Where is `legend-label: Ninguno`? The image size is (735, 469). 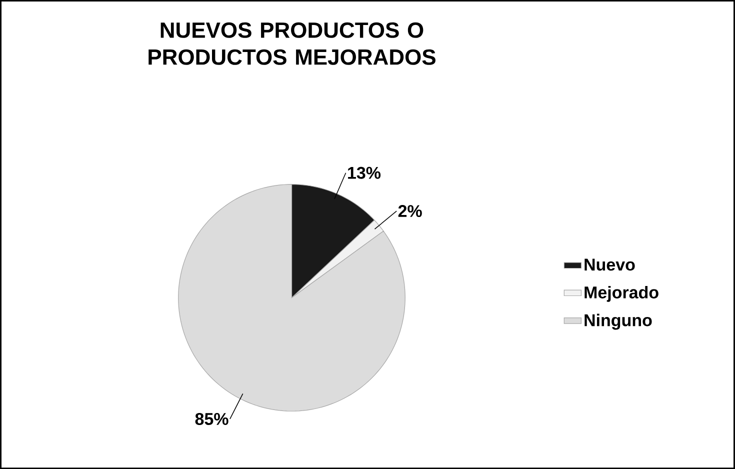
legend-label: Ninguno is located at coordinates (618, 322).